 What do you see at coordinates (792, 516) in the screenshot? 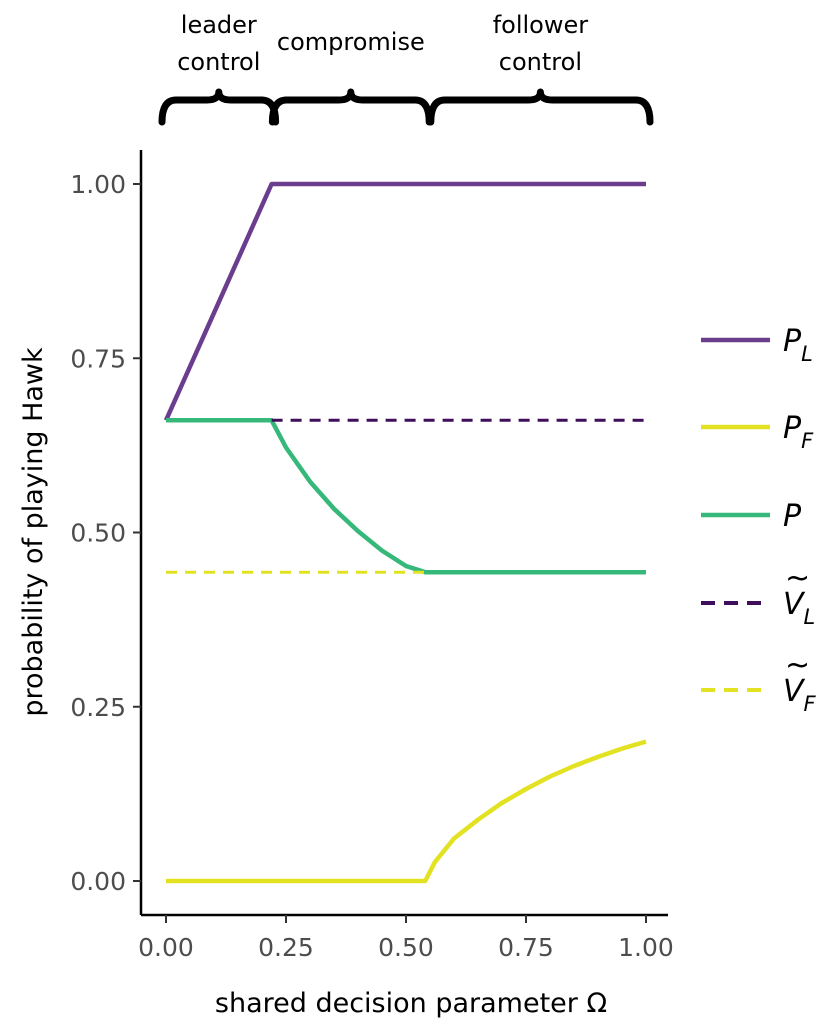
I see `legend-label: P` at bounding box center [792, 516].